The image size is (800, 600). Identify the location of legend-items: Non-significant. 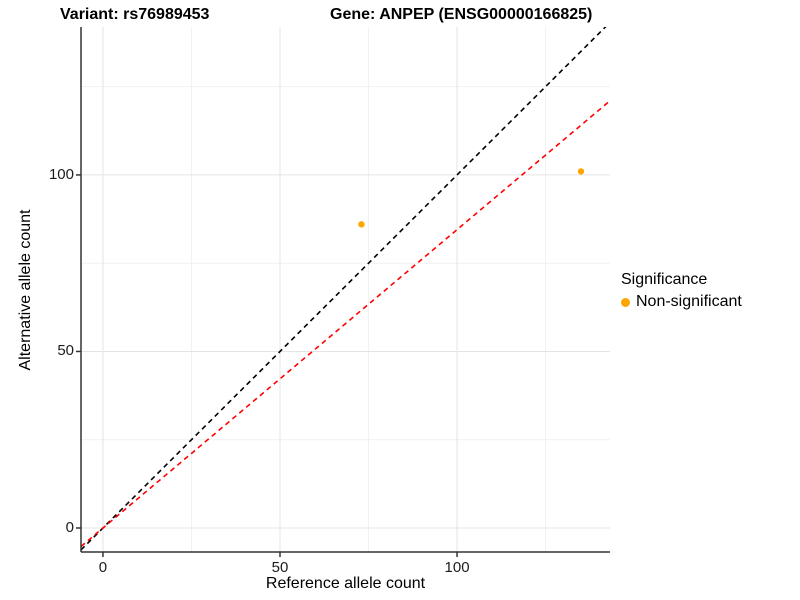
(681, 302).